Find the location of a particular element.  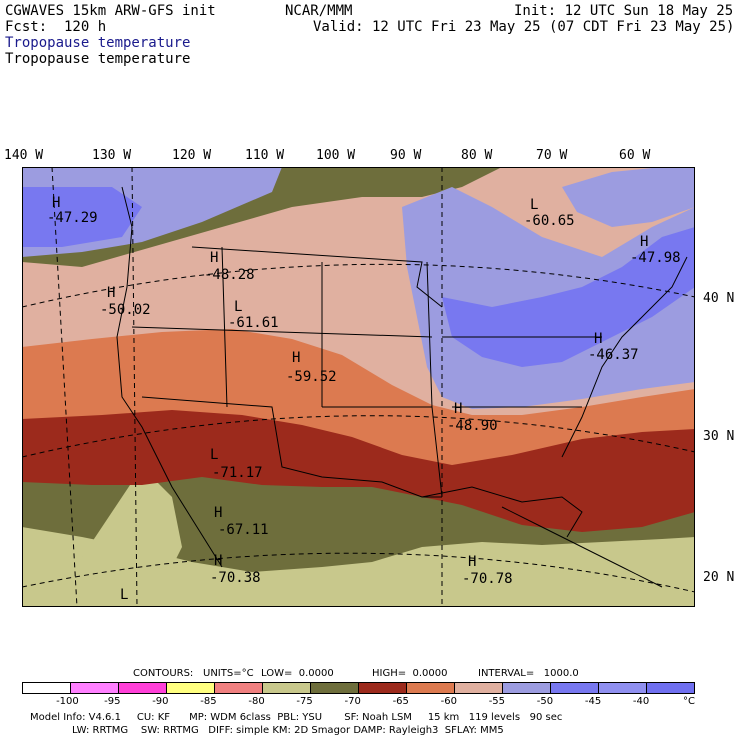

colorbar-label: -90 is located at coordinates (160, 701).